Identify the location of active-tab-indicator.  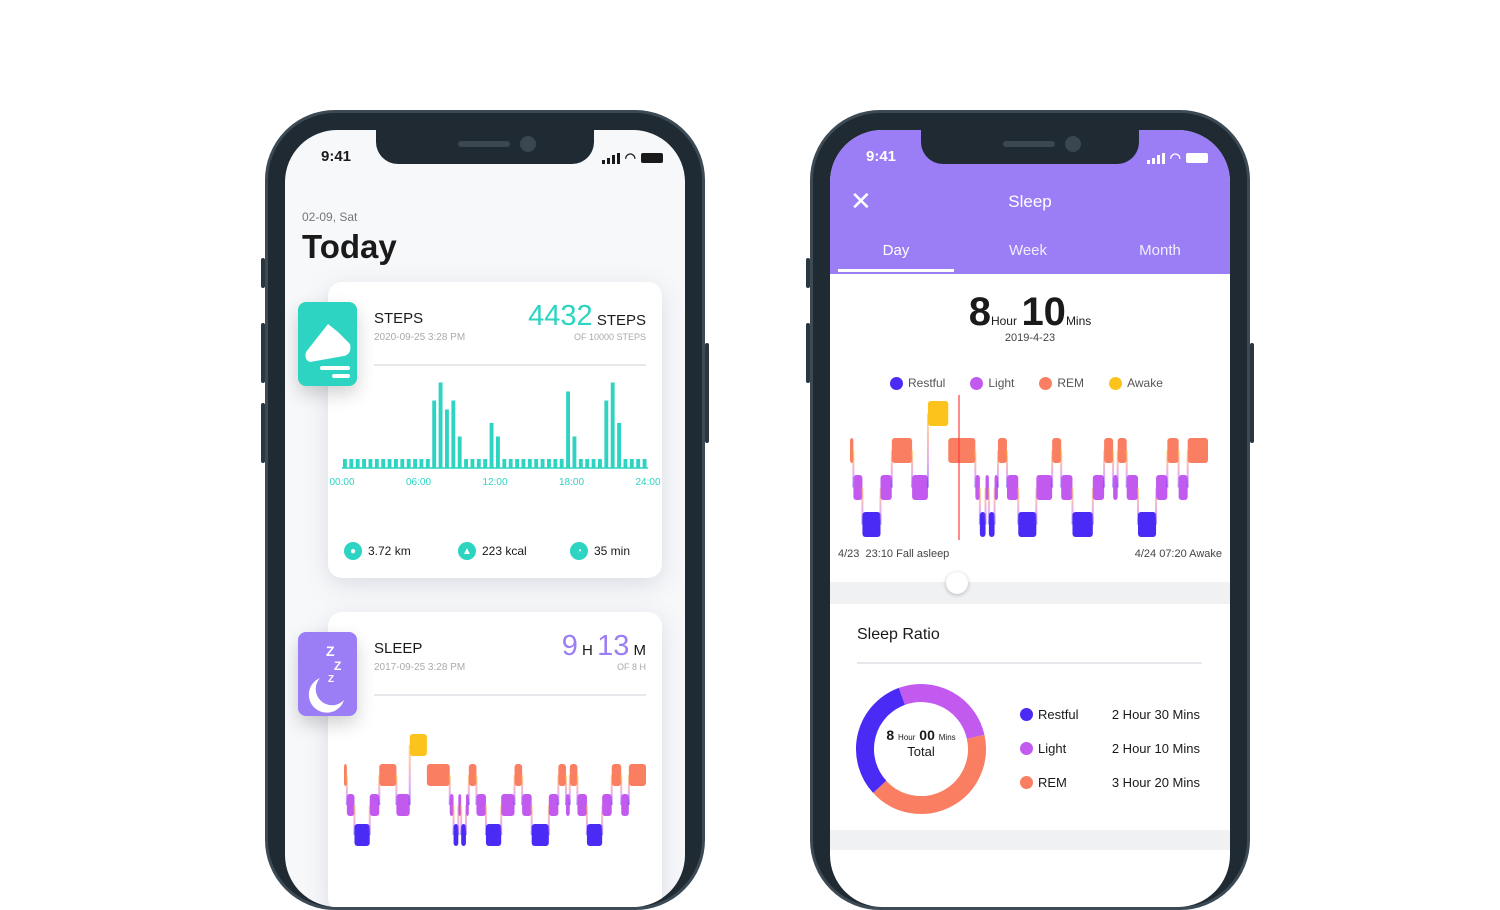
(896, 270).